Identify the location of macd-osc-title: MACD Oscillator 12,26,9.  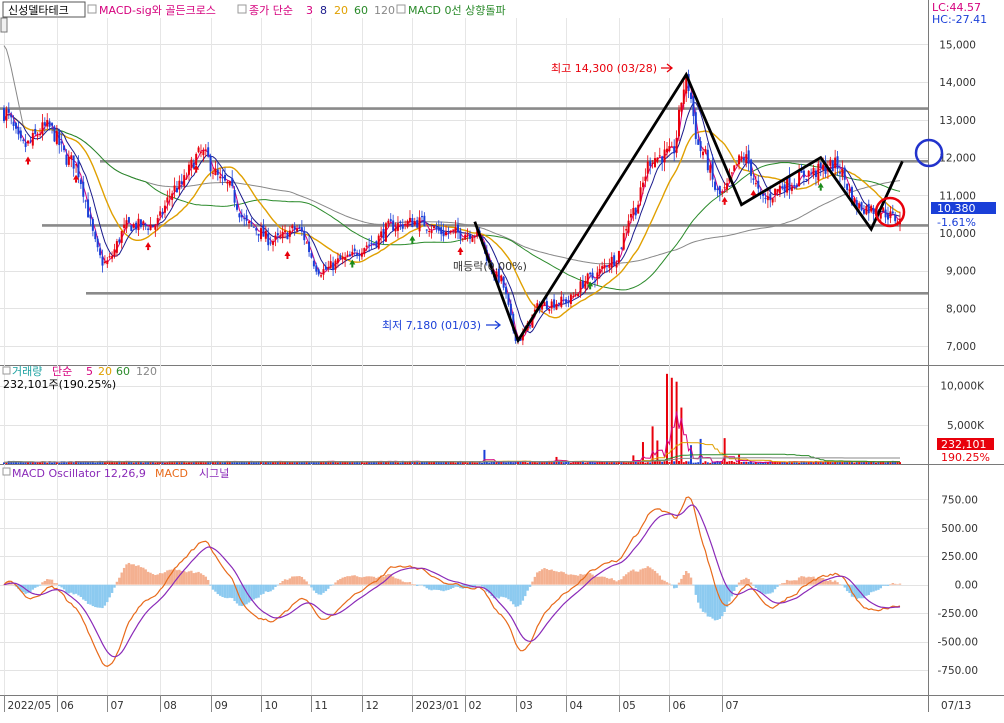
(79, 473).